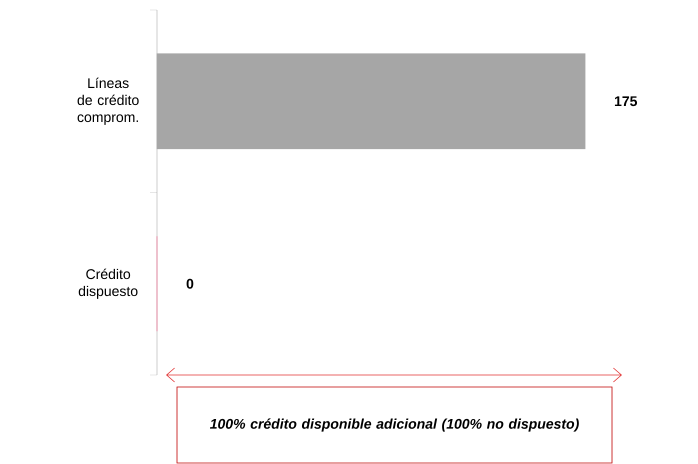 This screenshot has height=464, width=698. What do you see at coordinates (108, 101) in the screenshot?
I see `y-tick-label: Líneas de crédito comprom.` at bounding box center [108, 101].